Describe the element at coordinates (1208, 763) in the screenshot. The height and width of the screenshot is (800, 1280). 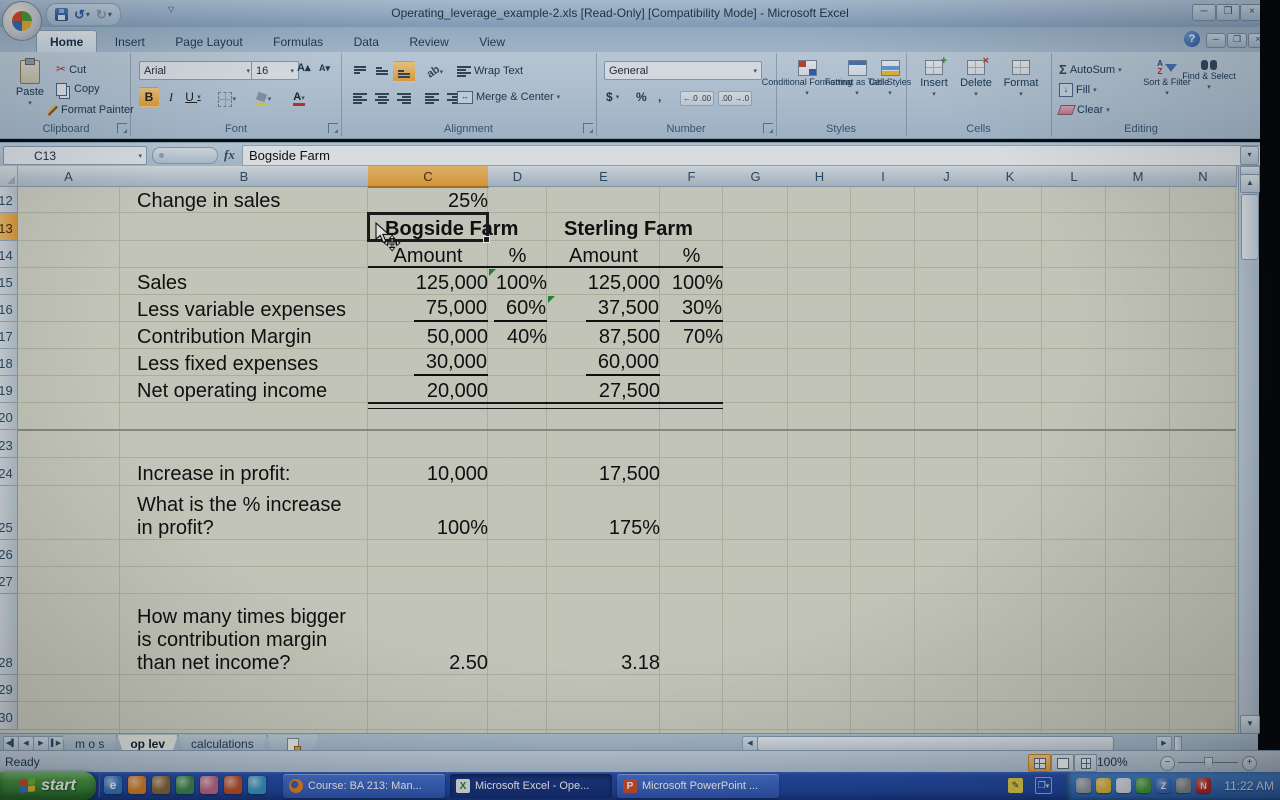
I see `zoom-slider-handle` at that location.